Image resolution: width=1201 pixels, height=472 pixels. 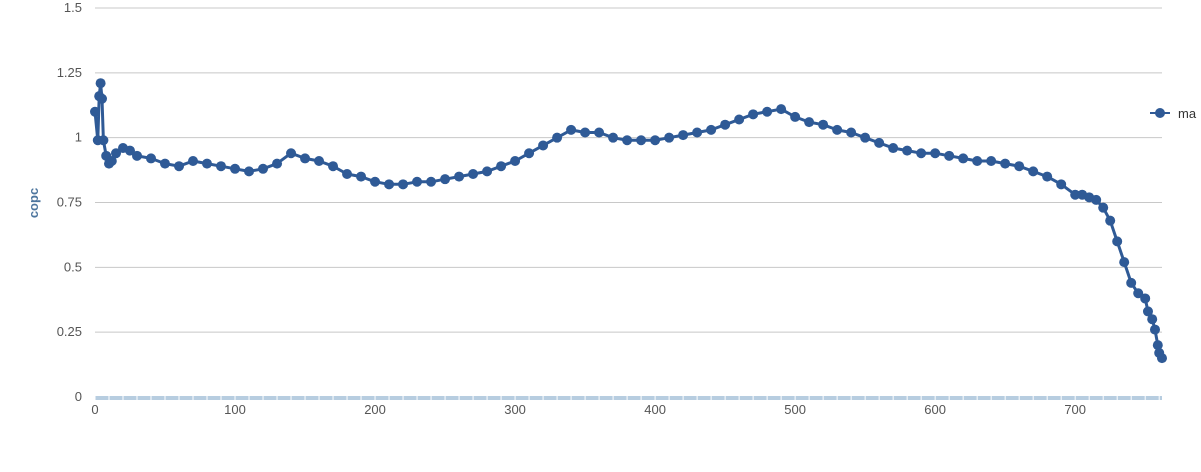 I want to click on x-tick-label: 100, so click(x=235, y=409).